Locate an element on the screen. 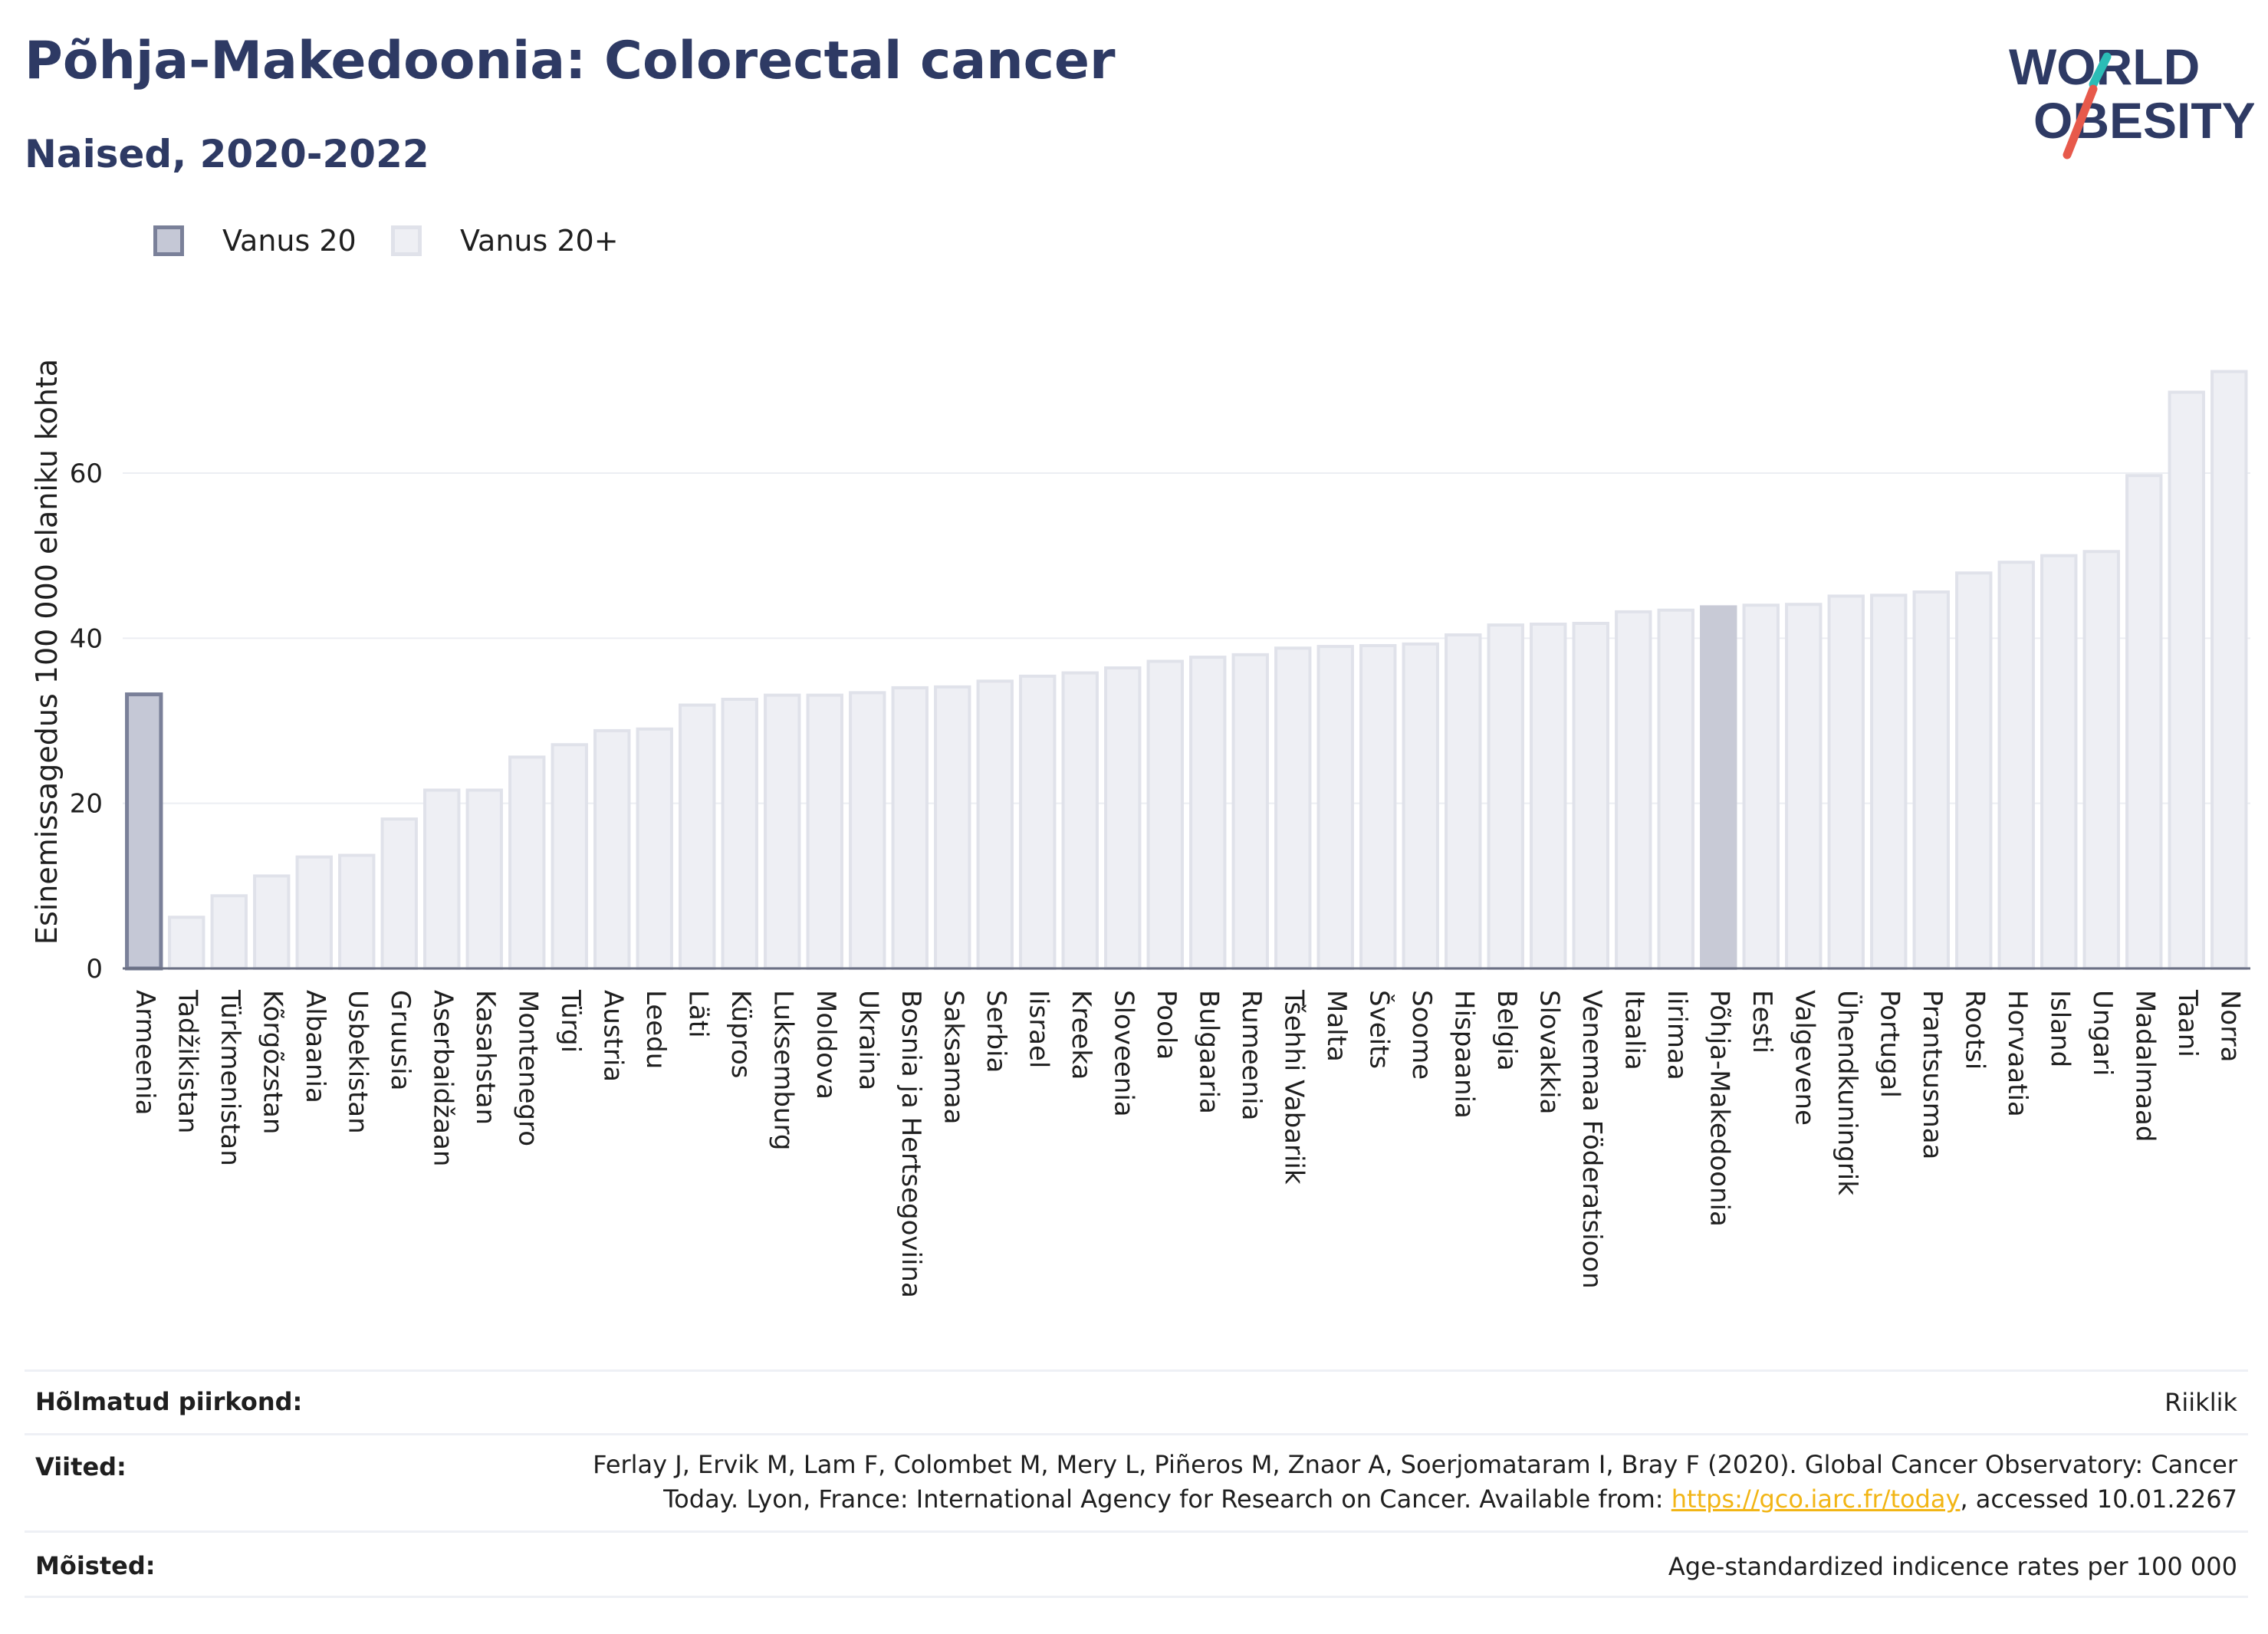 The width and height of the screenshot is (2268, 1634). world-obesity-logo: WORLD OBESITY is located at coordinates (2131, 99).